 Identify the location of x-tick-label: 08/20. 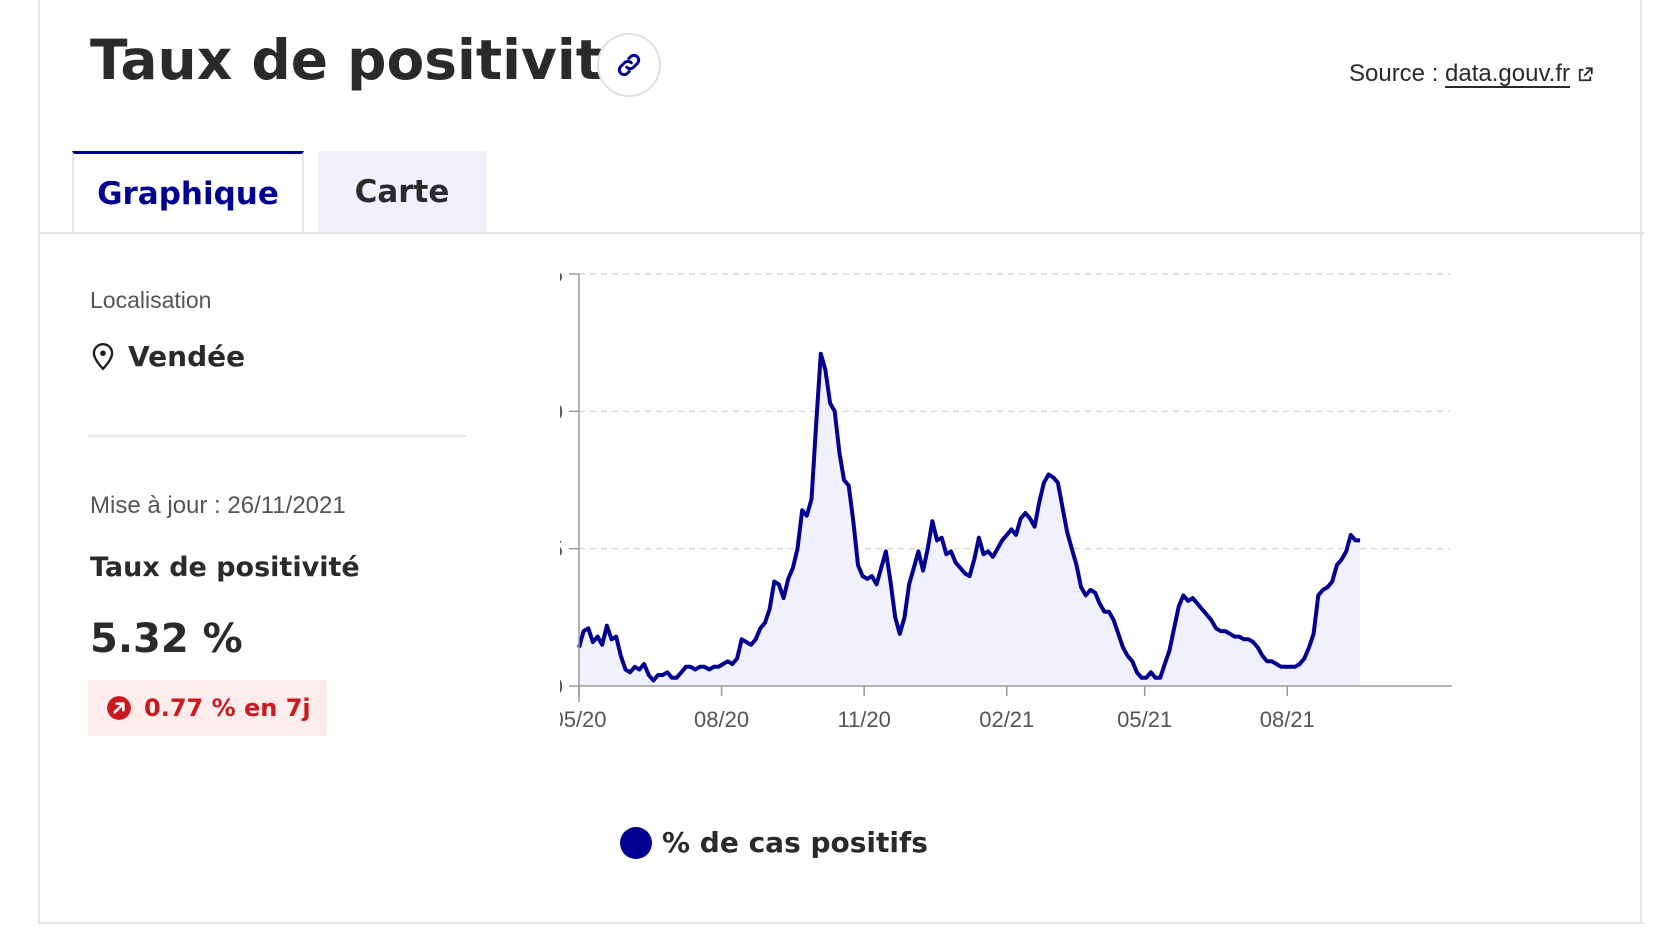
(721, 719).